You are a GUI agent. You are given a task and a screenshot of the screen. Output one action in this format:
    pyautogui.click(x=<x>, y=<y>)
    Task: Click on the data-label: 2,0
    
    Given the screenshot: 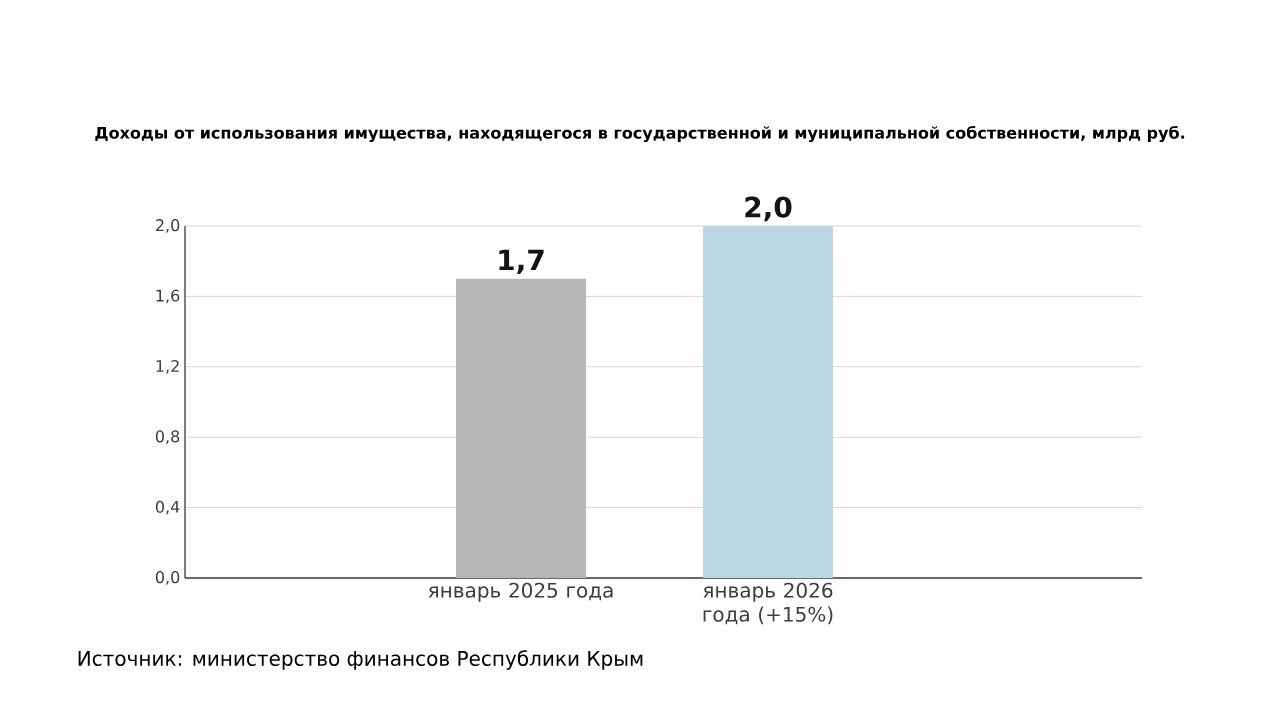 What is the action you would take?
    pyautogui.click(x=768, y=209)
    